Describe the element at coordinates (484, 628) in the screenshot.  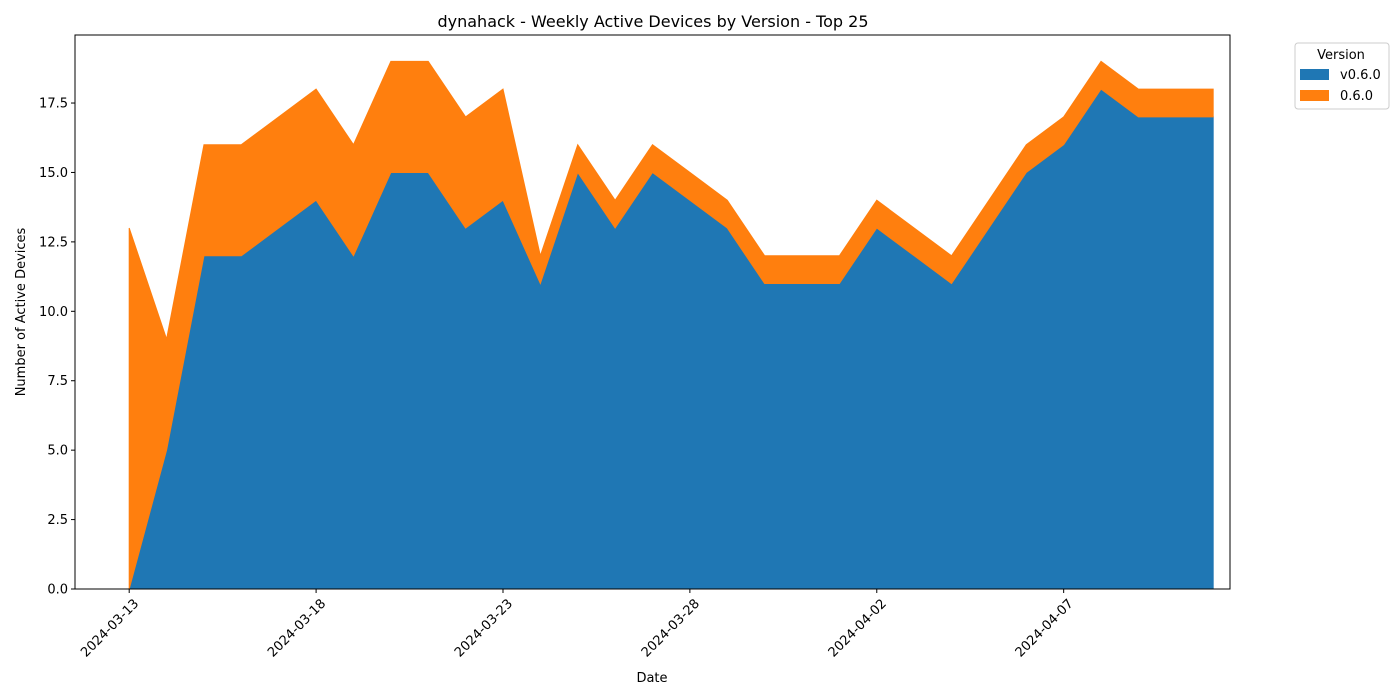
I see `x-tick-label-2: 2024-03-23` at that location.